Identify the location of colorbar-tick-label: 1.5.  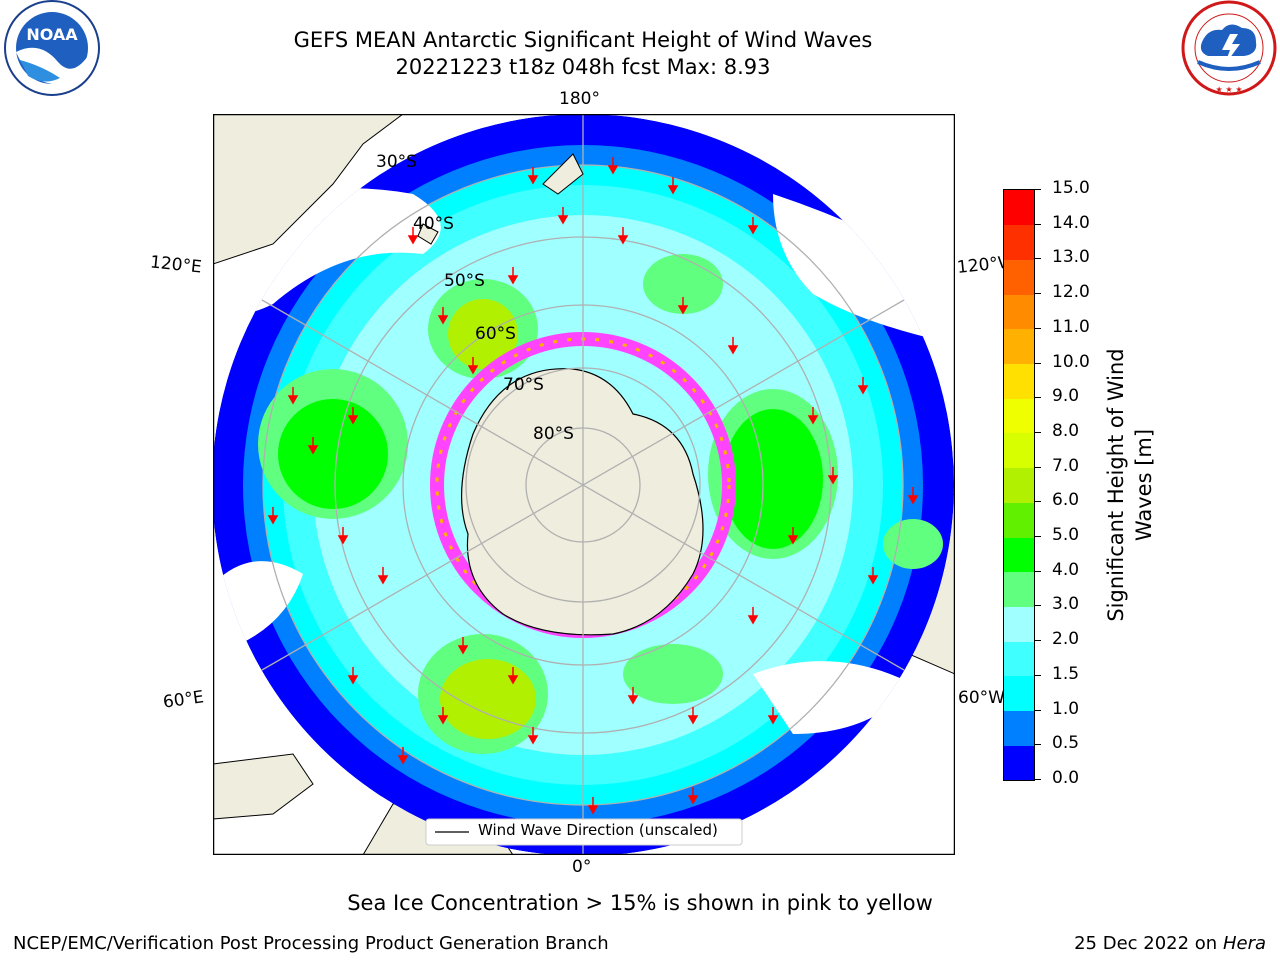
(1066, 673).